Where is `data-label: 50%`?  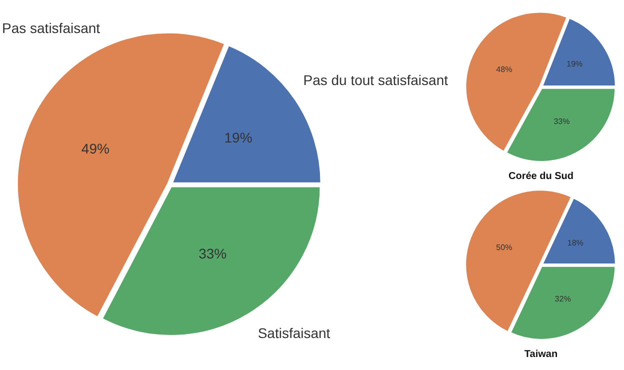
data-label: 50% is located at coordinates (504, 247).